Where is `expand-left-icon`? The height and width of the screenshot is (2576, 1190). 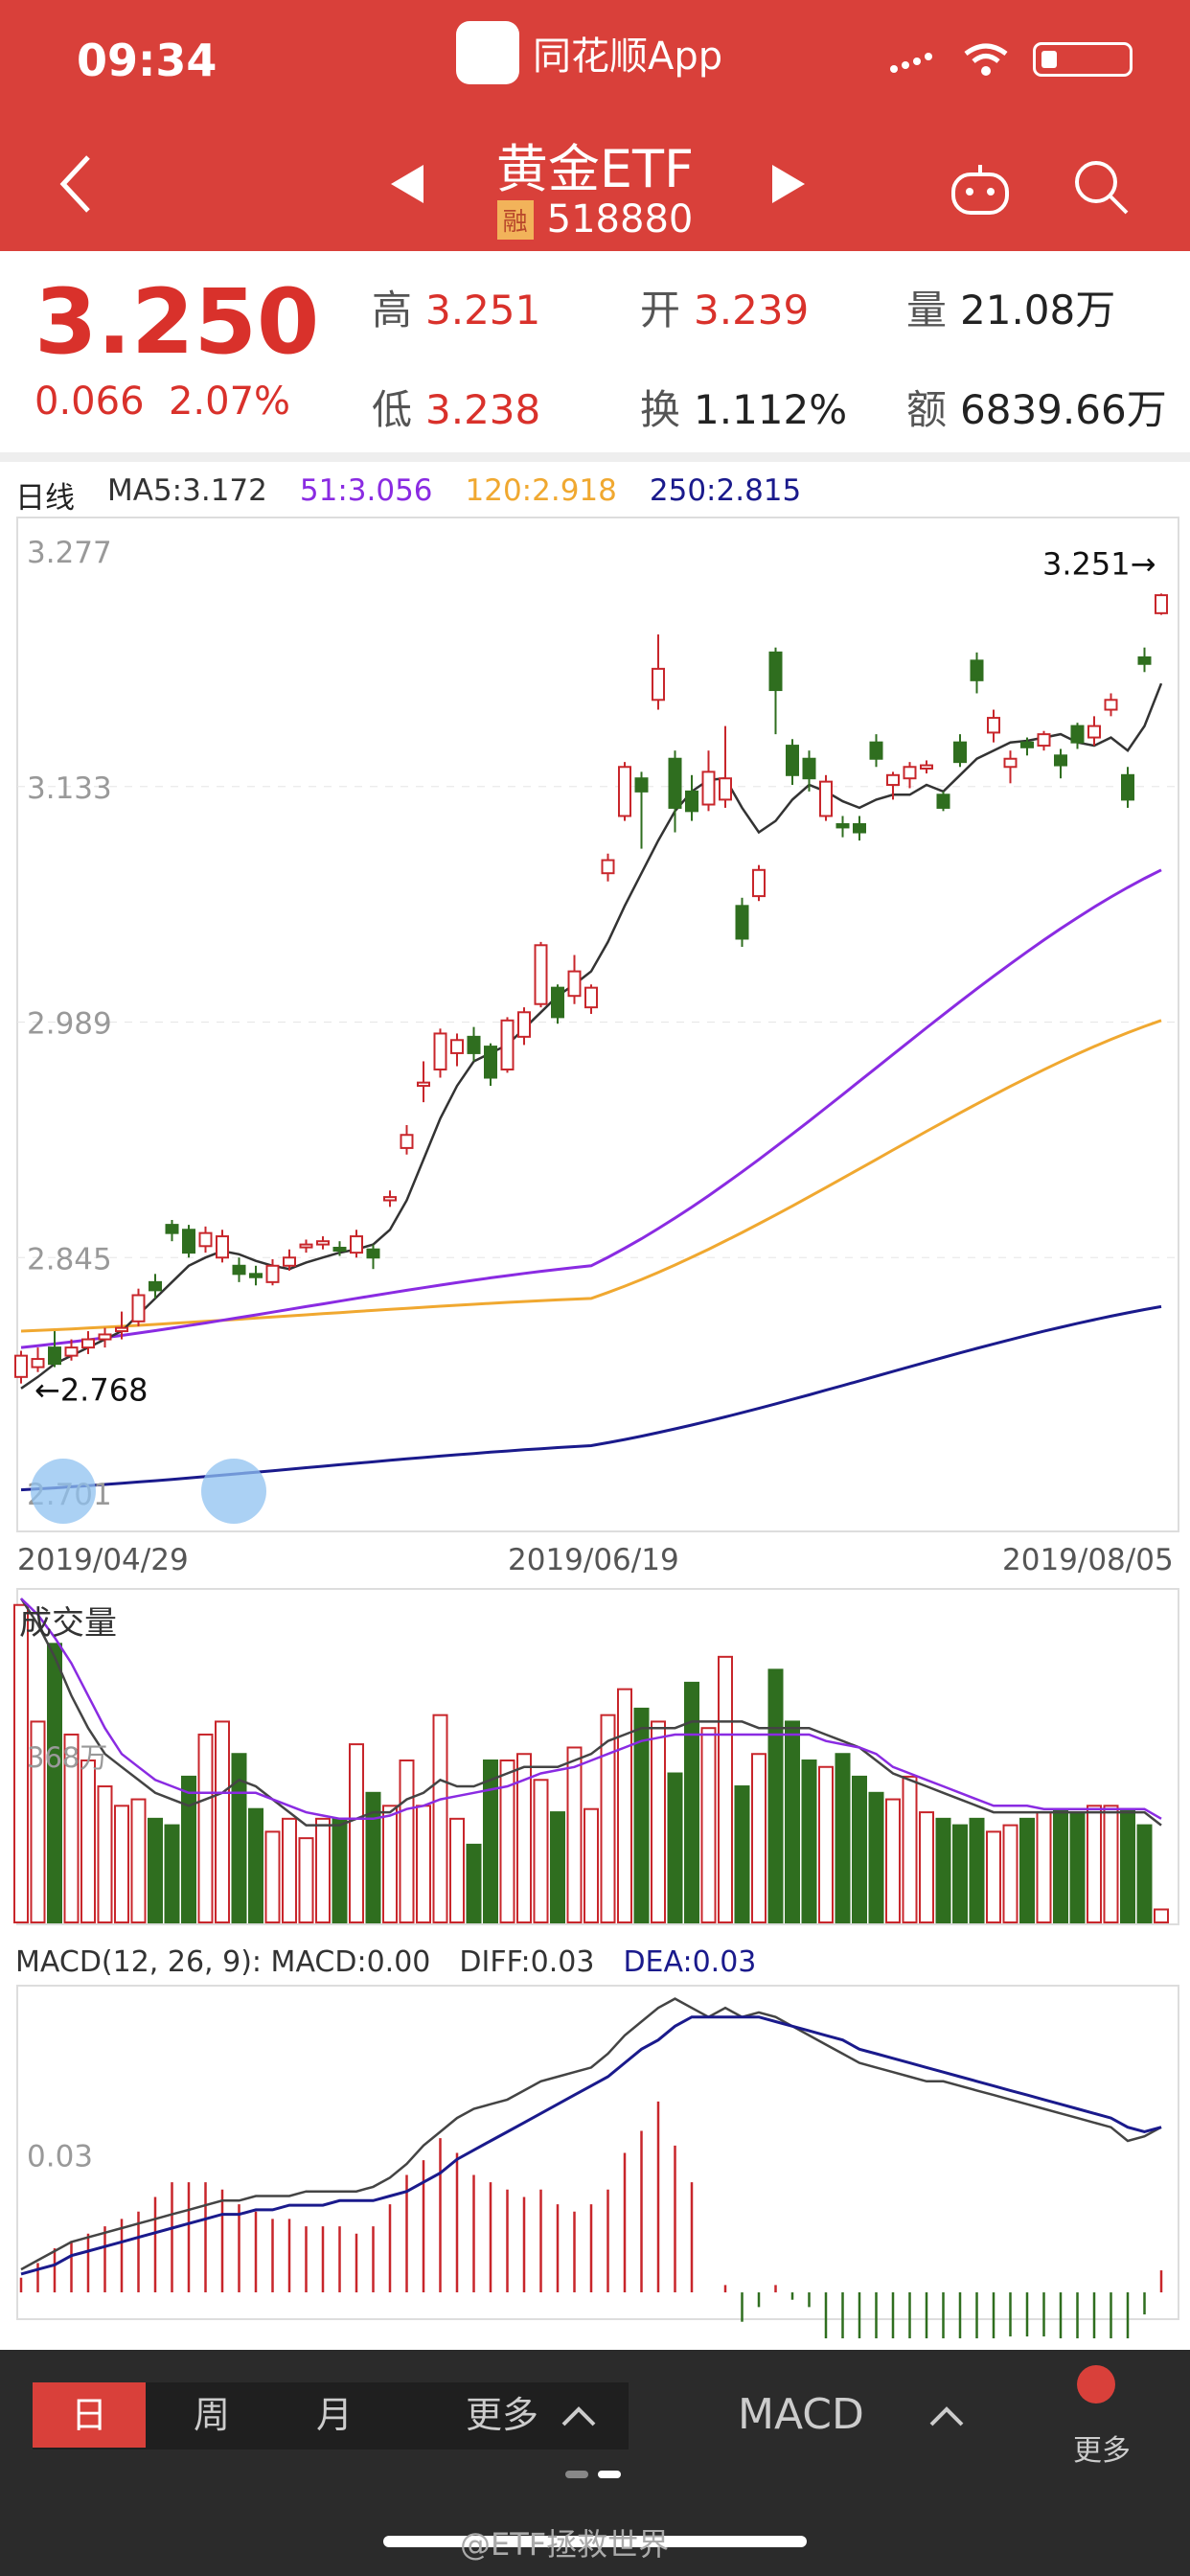 expand-left-icon is located at coordinates (64, 1491).